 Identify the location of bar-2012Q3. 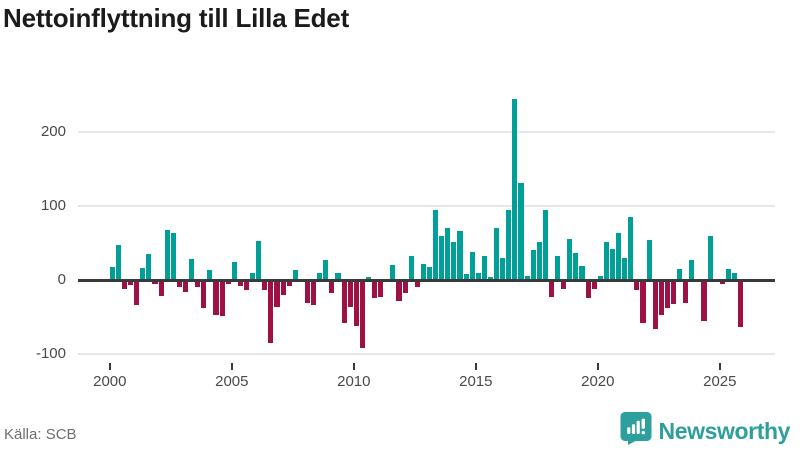
(417, 283).